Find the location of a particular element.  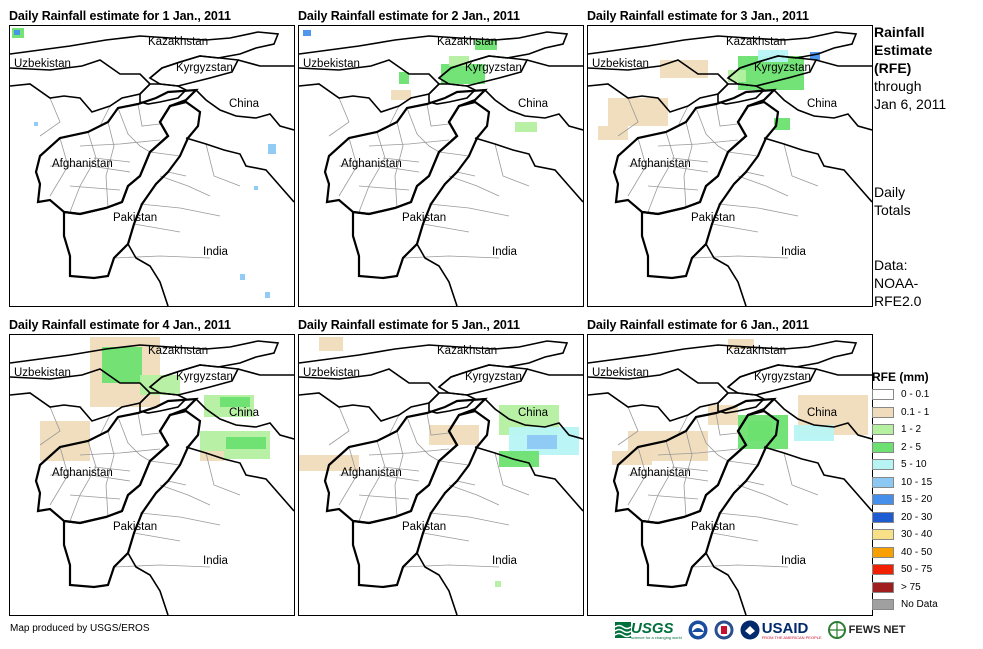

data-source-line: RFE2.0 is located at coordinates (898, 301).